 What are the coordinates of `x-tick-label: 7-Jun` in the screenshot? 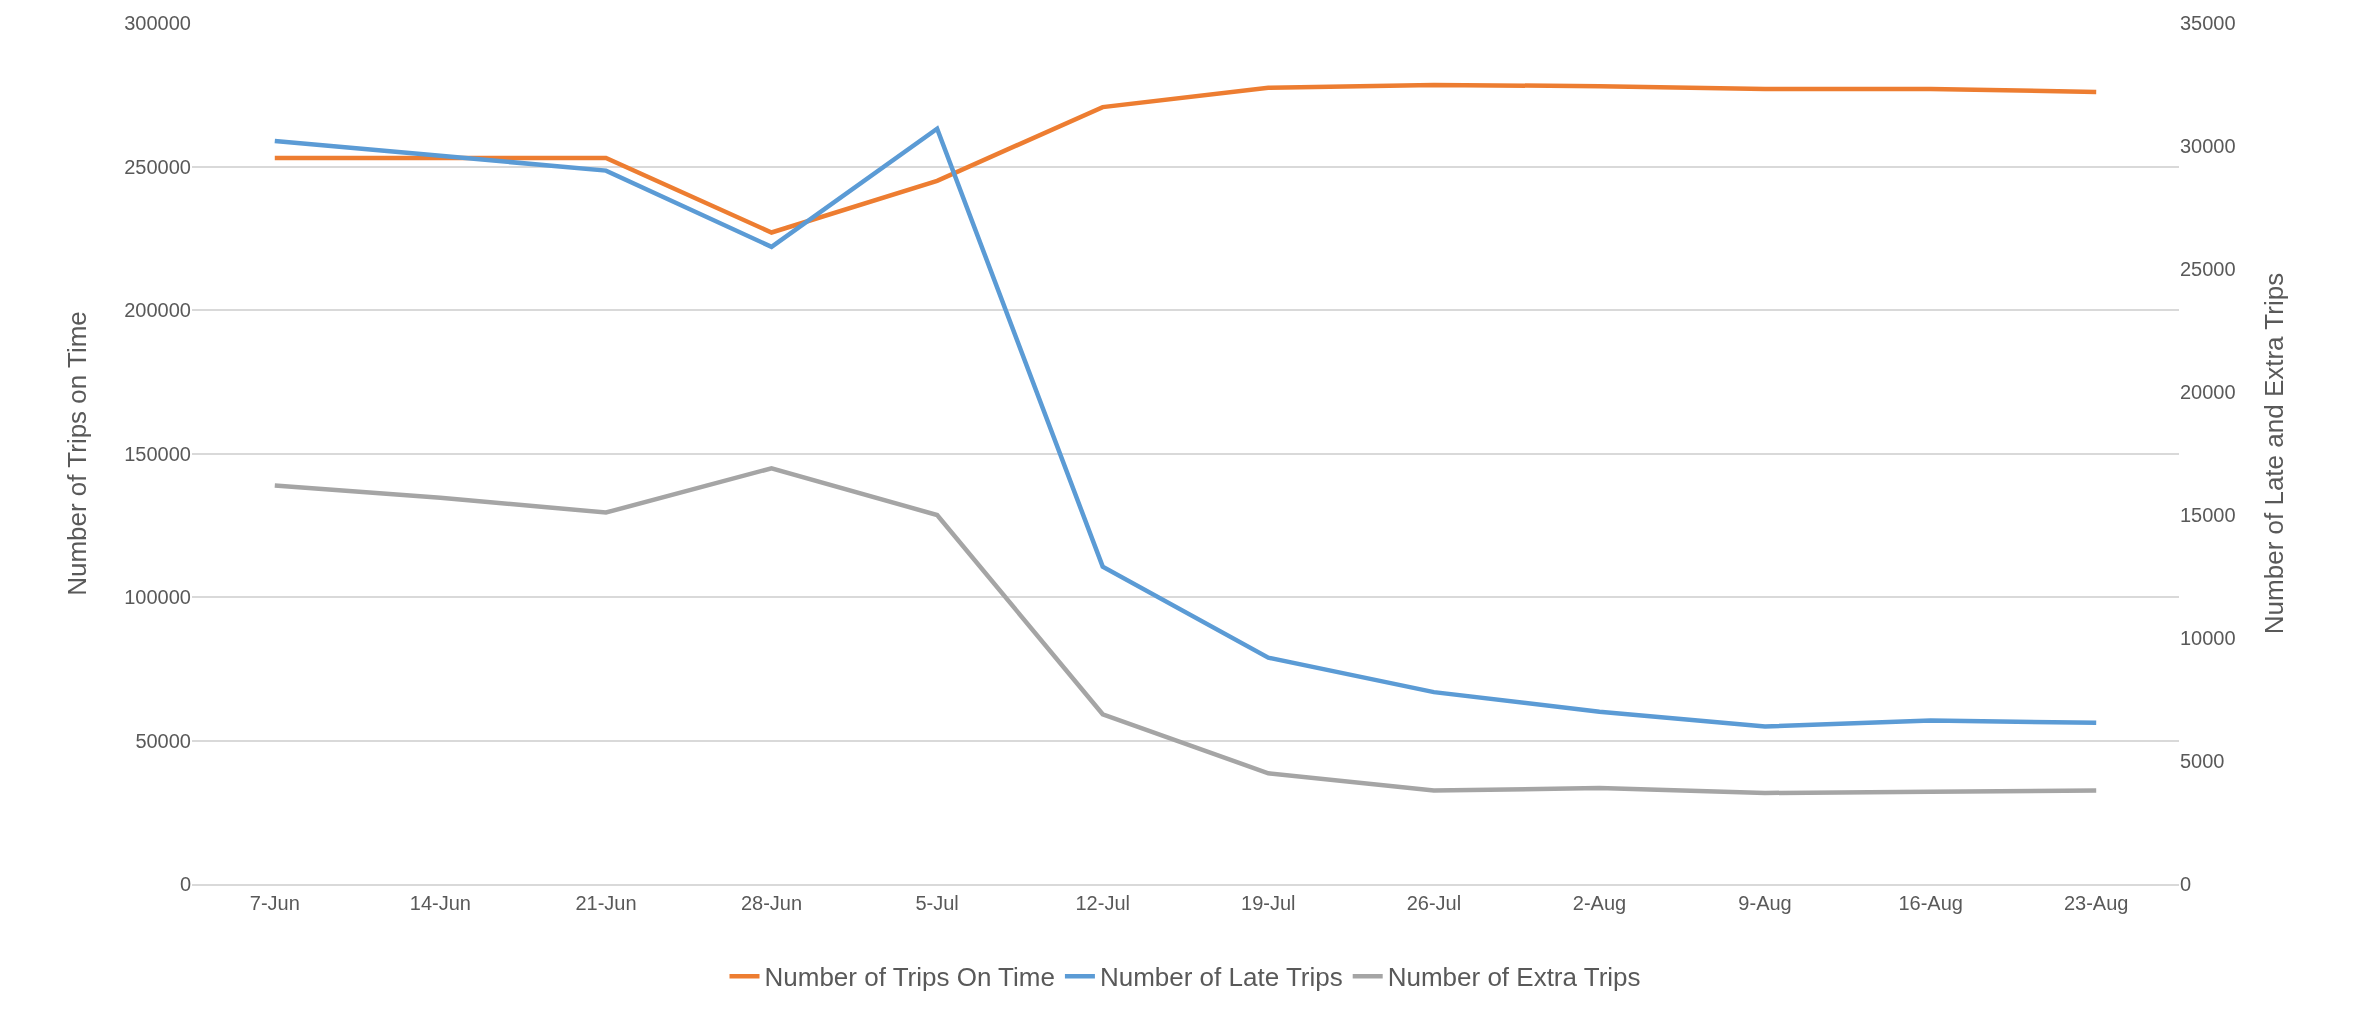 It's located at (274, 903).